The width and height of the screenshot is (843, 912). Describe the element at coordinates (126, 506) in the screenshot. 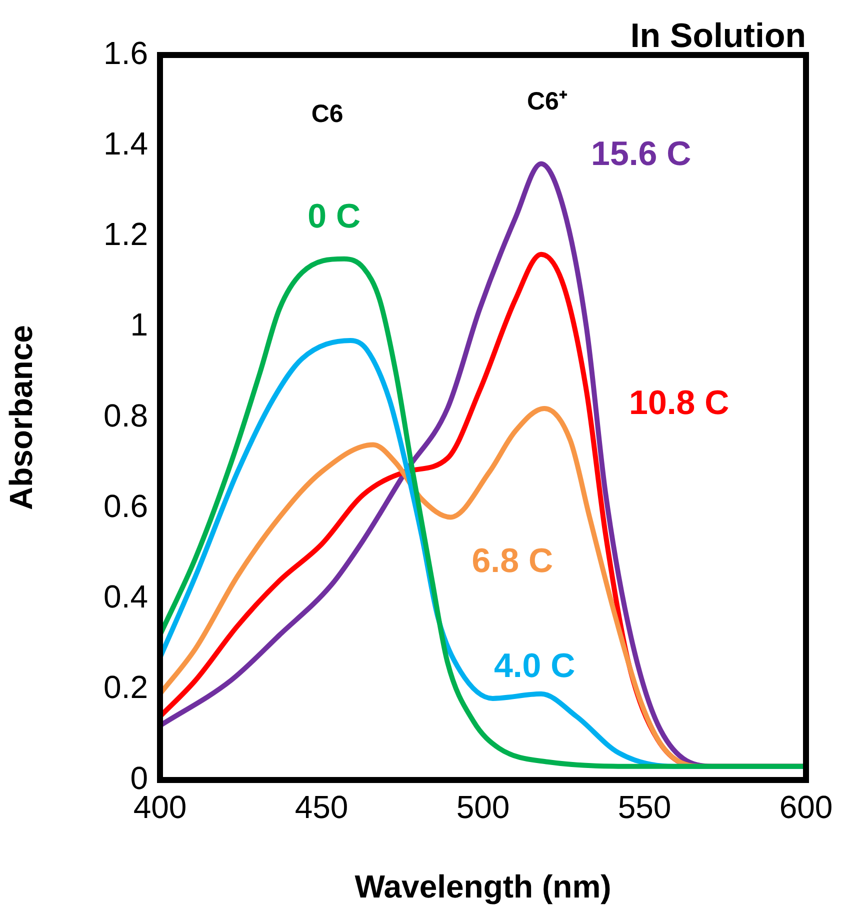

I see `y-tick-label: 0.6` at that location.